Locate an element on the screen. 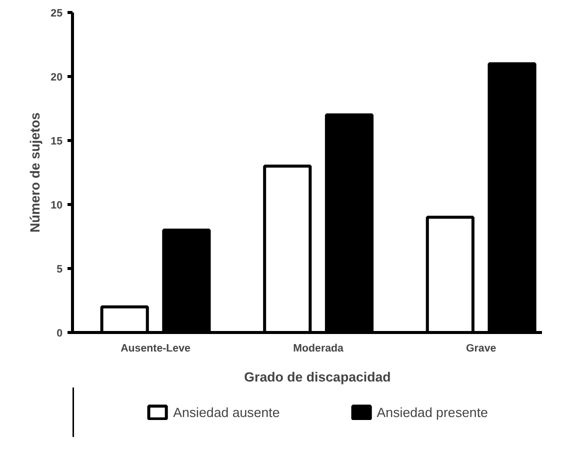 The width and height of the screenshot is (566, 457). x-axis-title: Grado de discapacidad is located at coordinates (317, 377).